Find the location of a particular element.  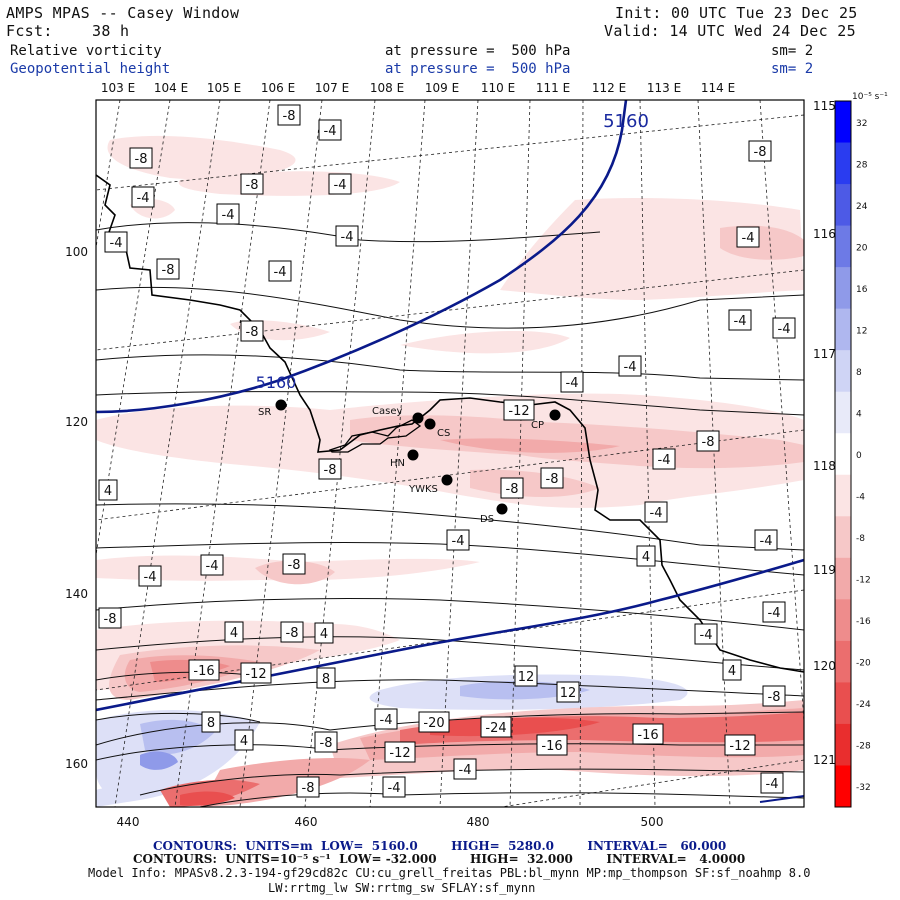

vorticity-label: -24 is located at coordinates (496, 727).